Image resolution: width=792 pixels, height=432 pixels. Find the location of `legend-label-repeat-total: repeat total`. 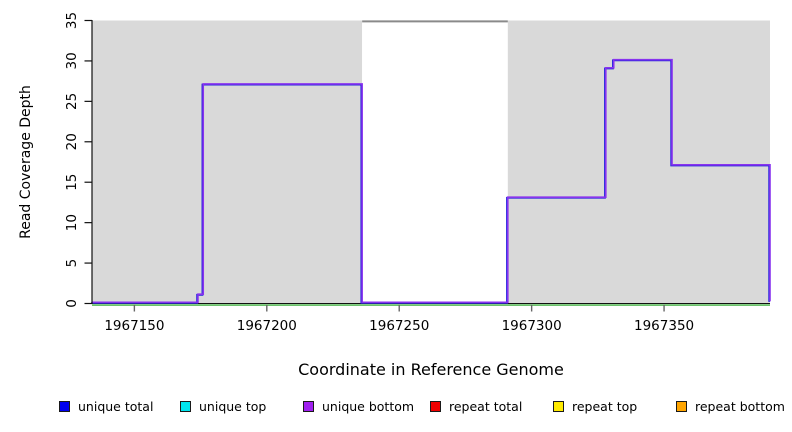

legend-label-repeat-total: repeat total is located at coordinates (486, 406).